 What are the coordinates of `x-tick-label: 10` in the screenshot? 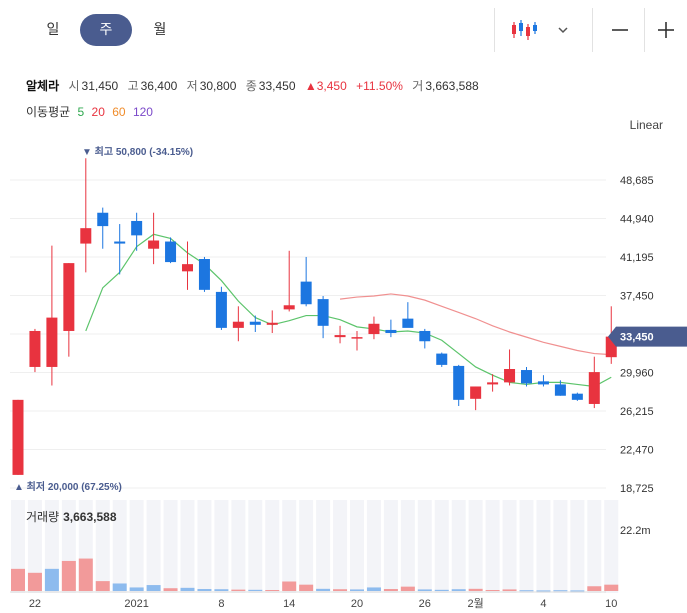 It's located at (611, 604).